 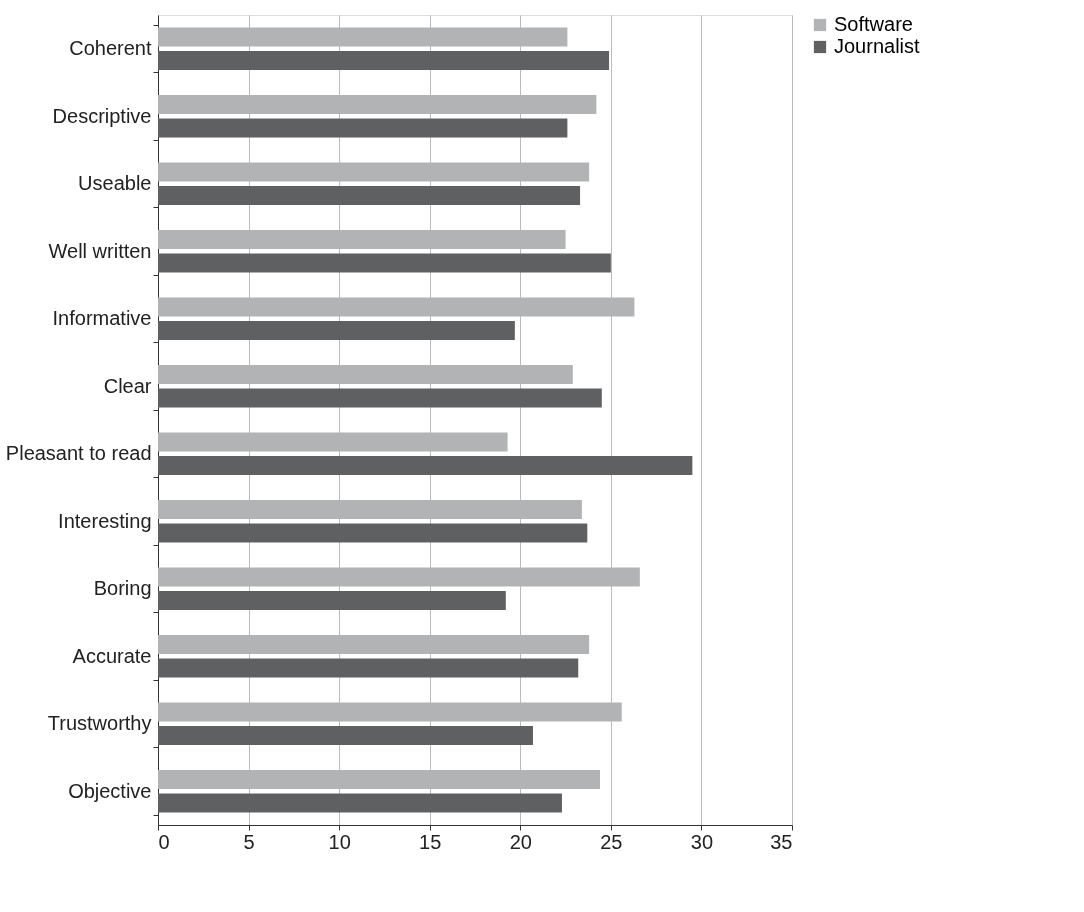 What do you see at coordinates (520, 841) in the screenshot?
I see `x-tick-label: 20` at bounding box center [520, 841].